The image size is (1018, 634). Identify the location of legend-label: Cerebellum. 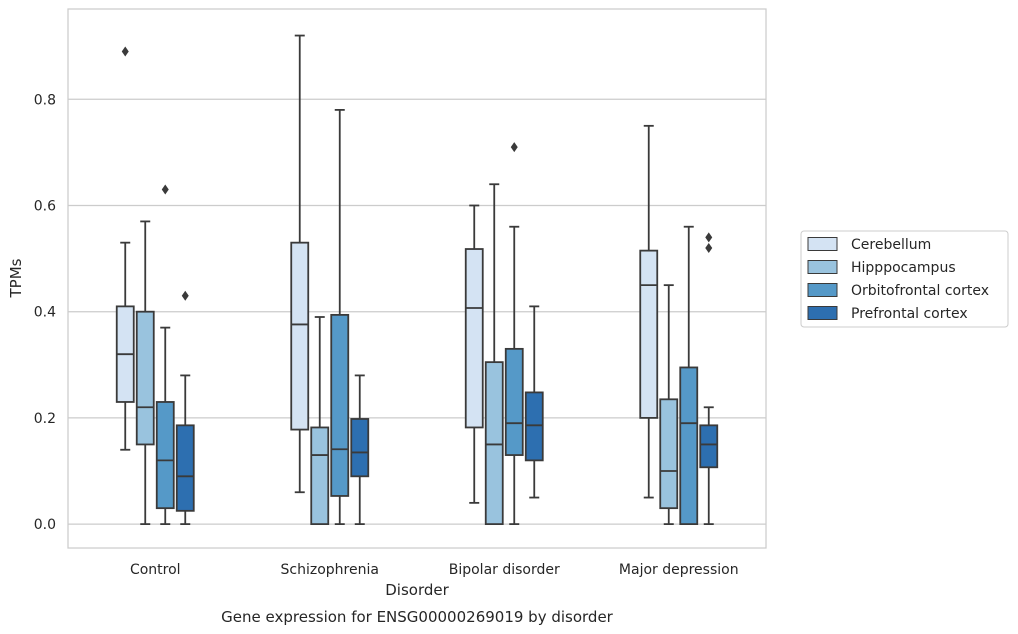
(891, 245).